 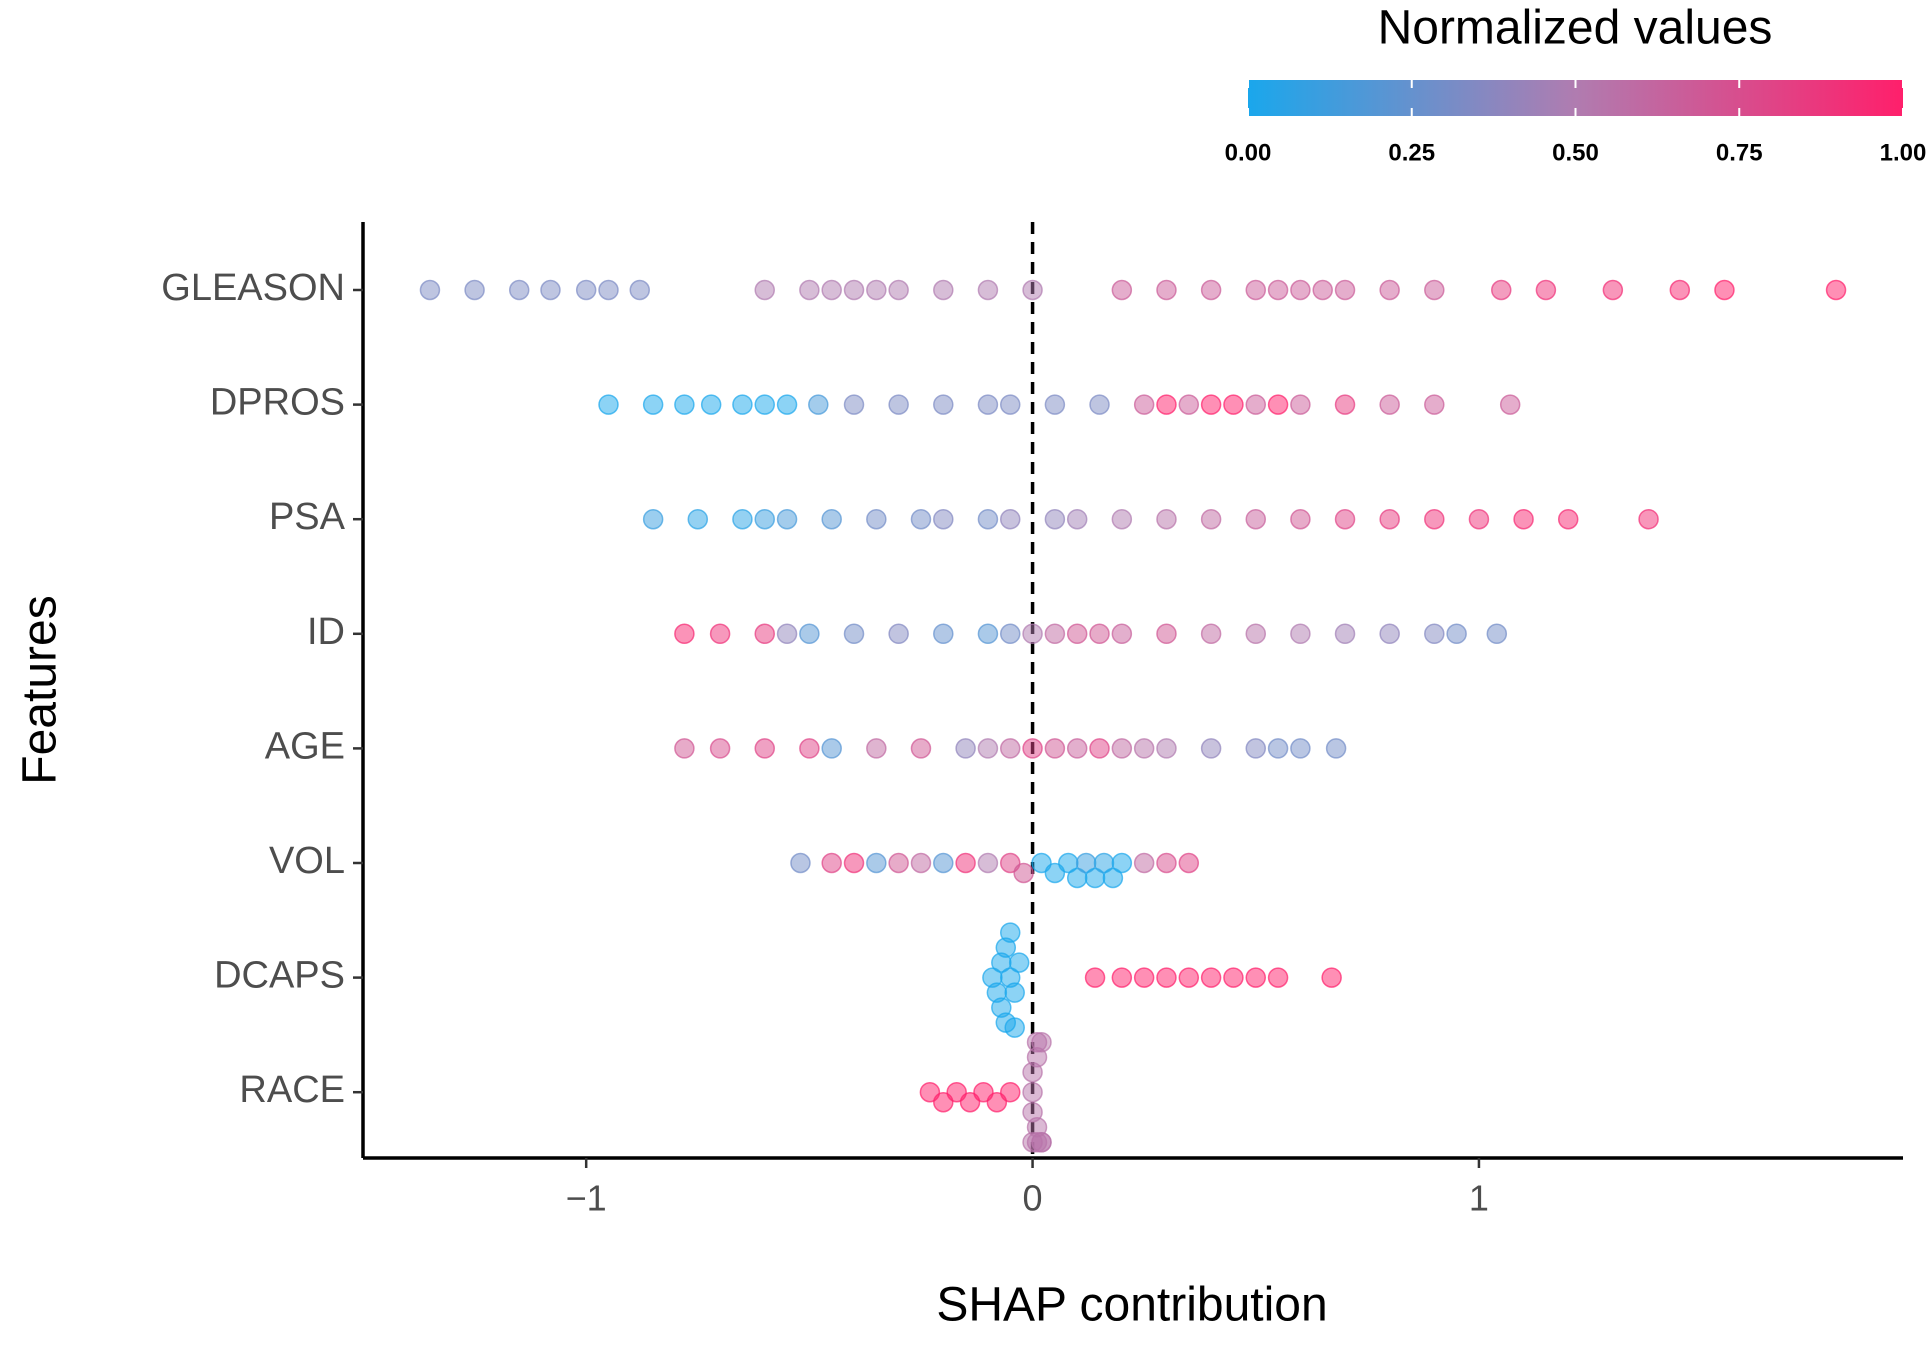 What do you see at coordinates (1739, 152) in the screenshot?
I see `colorbar-tick-label: 0.75` at bounding box center [1739, 152].